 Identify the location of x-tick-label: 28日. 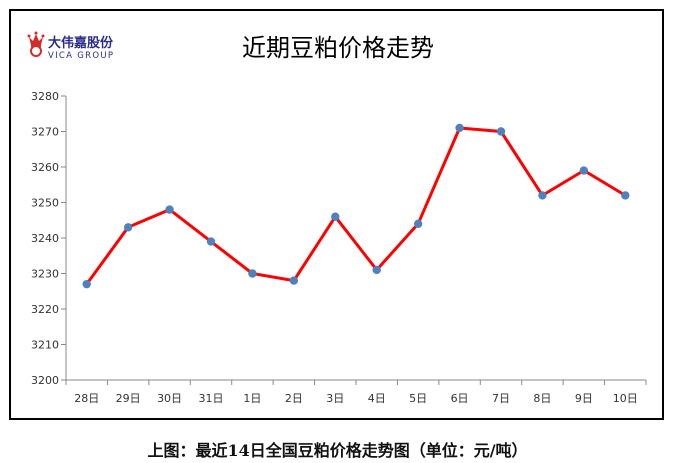
(86, 398).